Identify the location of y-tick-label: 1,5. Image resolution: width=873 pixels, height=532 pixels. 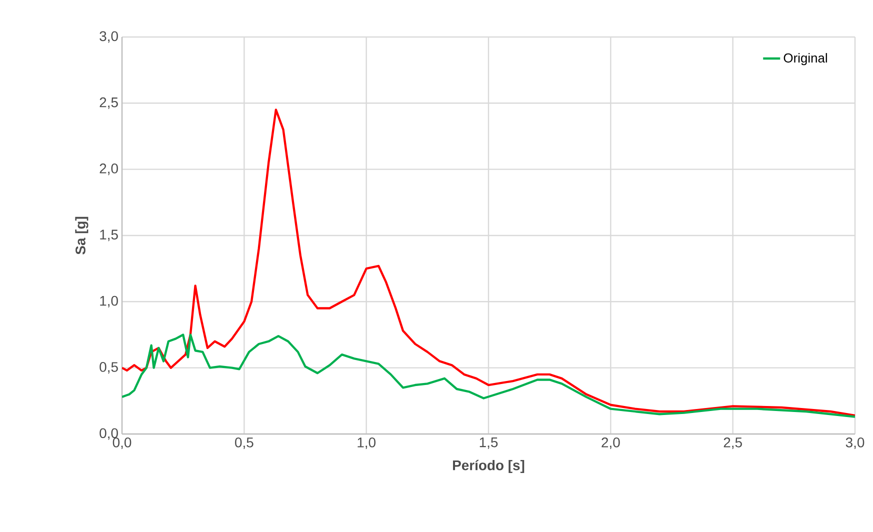
(109, 236).